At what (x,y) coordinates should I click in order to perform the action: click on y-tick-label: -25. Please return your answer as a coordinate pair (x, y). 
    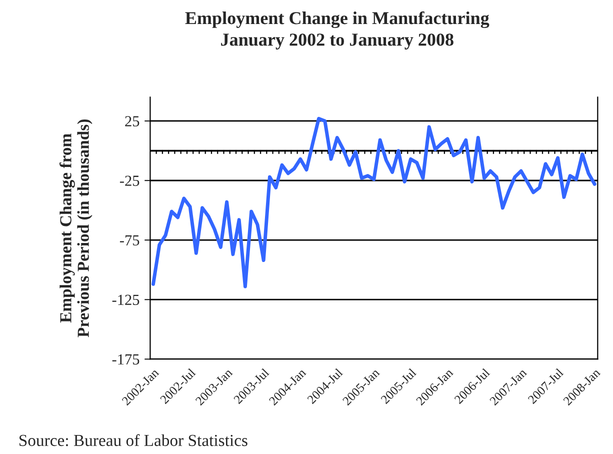
    Looking at the image, I should click on (130, 181).